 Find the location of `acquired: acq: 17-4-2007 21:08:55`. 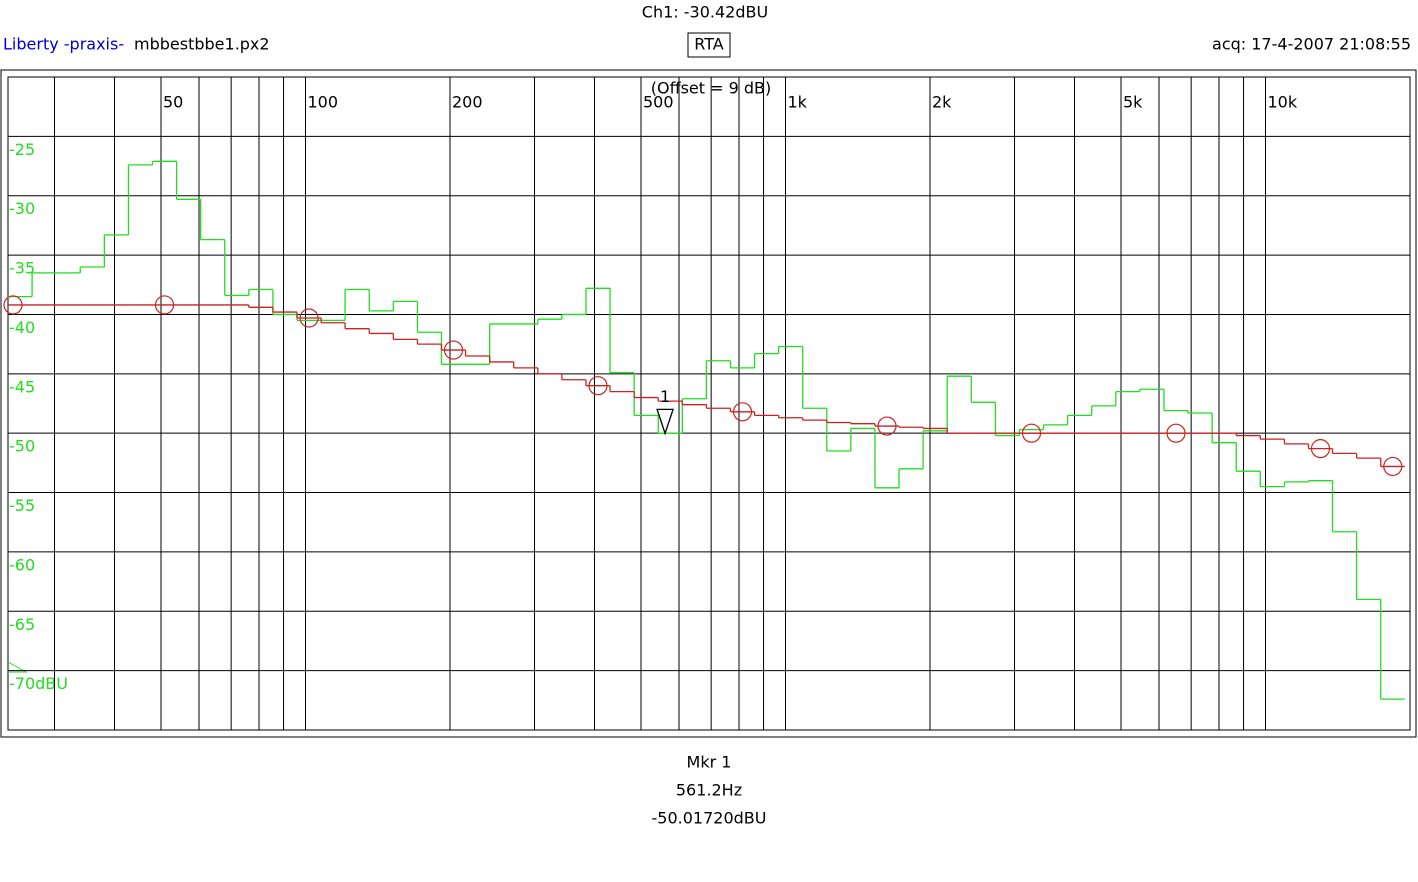

acquired: acq: 17-4-2007 21:08:55 is located at coordinates (1311, 44).